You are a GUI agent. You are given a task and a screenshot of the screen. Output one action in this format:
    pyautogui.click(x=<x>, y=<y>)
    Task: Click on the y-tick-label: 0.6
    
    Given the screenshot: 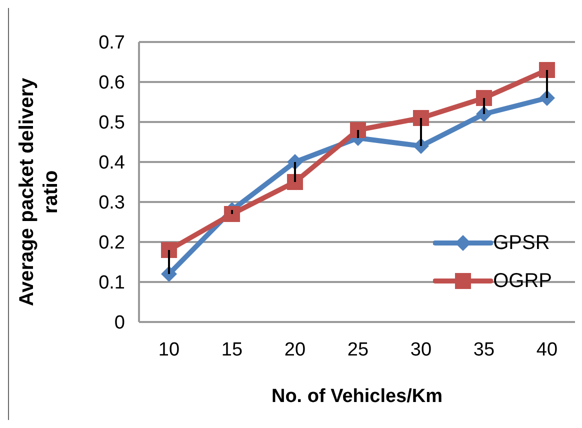 What is the action you would take?
    pyautogui.click(x=111, y=83)
    